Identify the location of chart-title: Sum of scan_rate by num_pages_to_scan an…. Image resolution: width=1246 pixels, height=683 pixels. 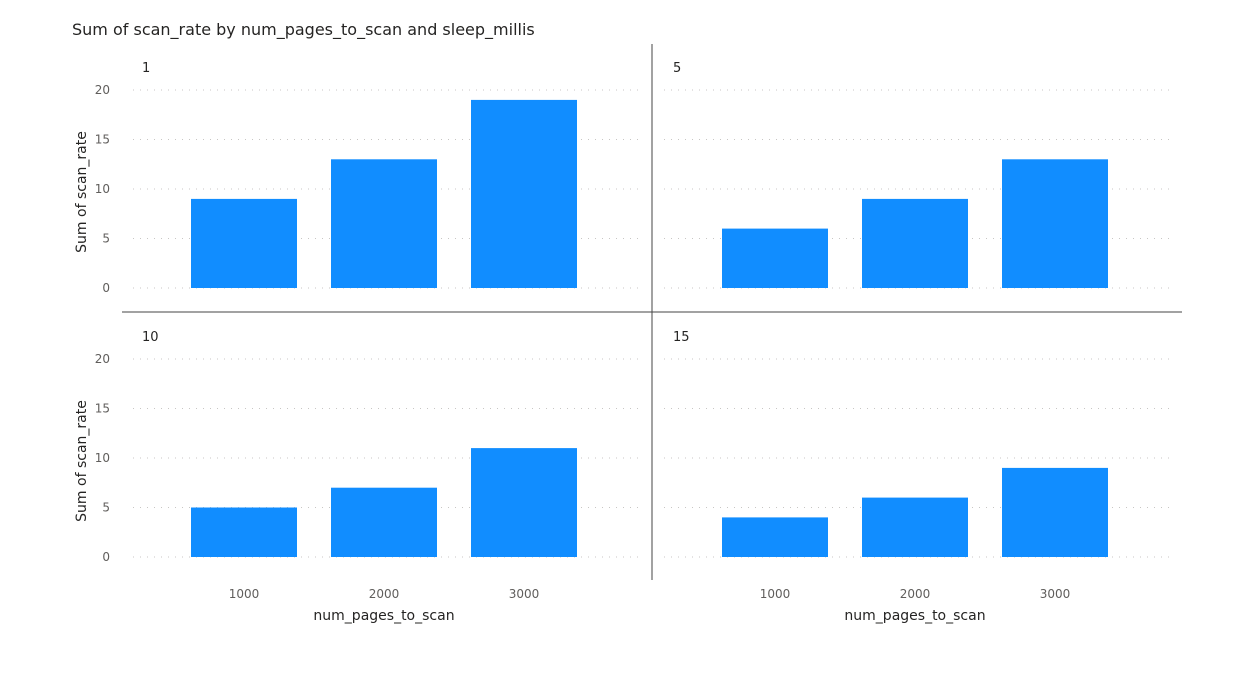
(303, 30).